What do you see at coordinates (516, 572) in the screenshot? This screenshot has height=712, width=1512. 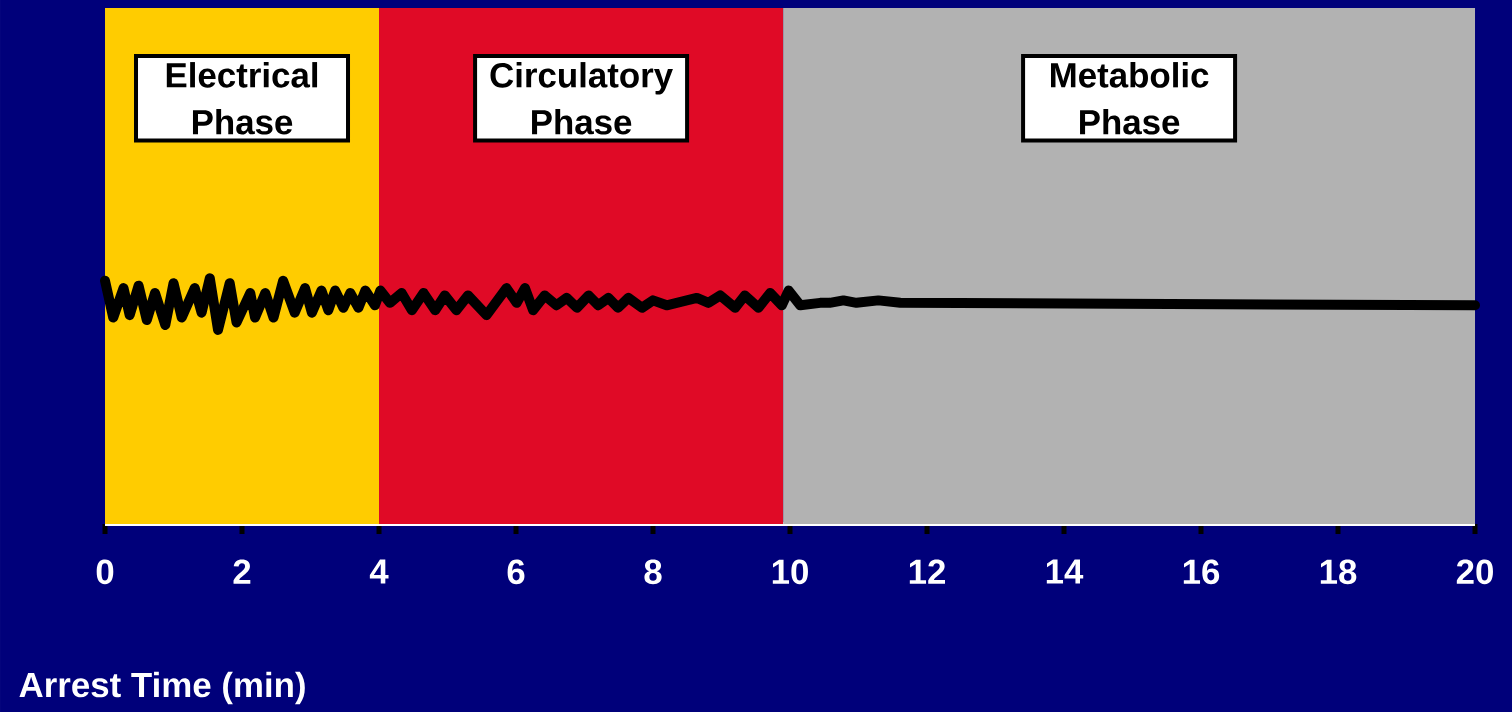 I see `x-tick-label: 6` at bounding box center [516, 572].